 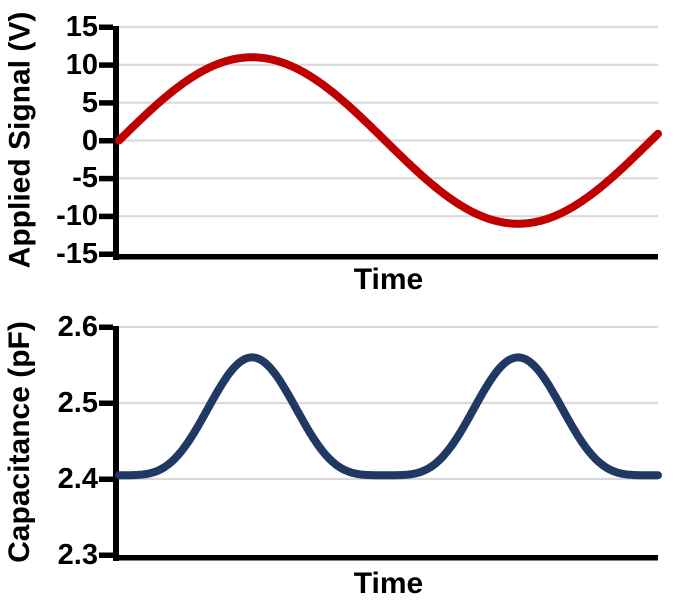 I want to click on y-tick-label: -15, so click(x=77, y=254).